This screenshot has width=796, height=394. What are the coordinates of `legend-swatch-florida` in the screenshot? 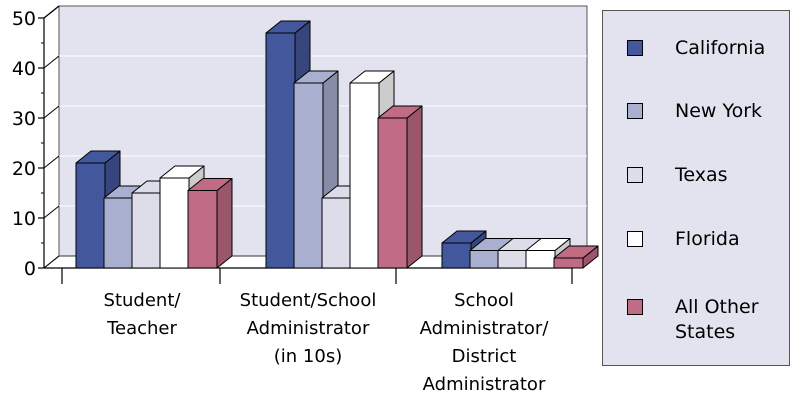 It's located at (635, 239).